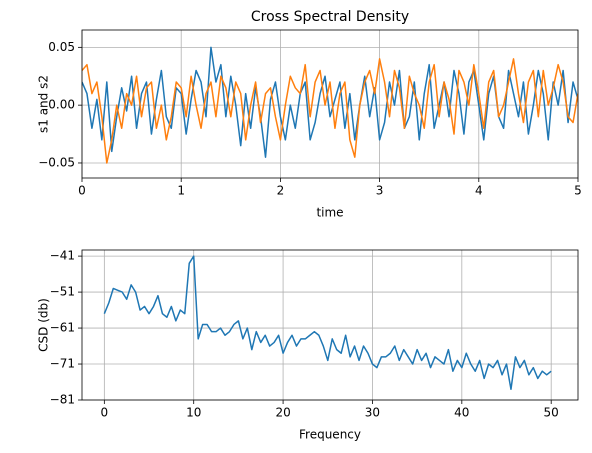 This screenshot has height=453, width=592. Describe the element at coordinates (380, 191) in the screenshot. I see `x-tick-label: 3` at that location.